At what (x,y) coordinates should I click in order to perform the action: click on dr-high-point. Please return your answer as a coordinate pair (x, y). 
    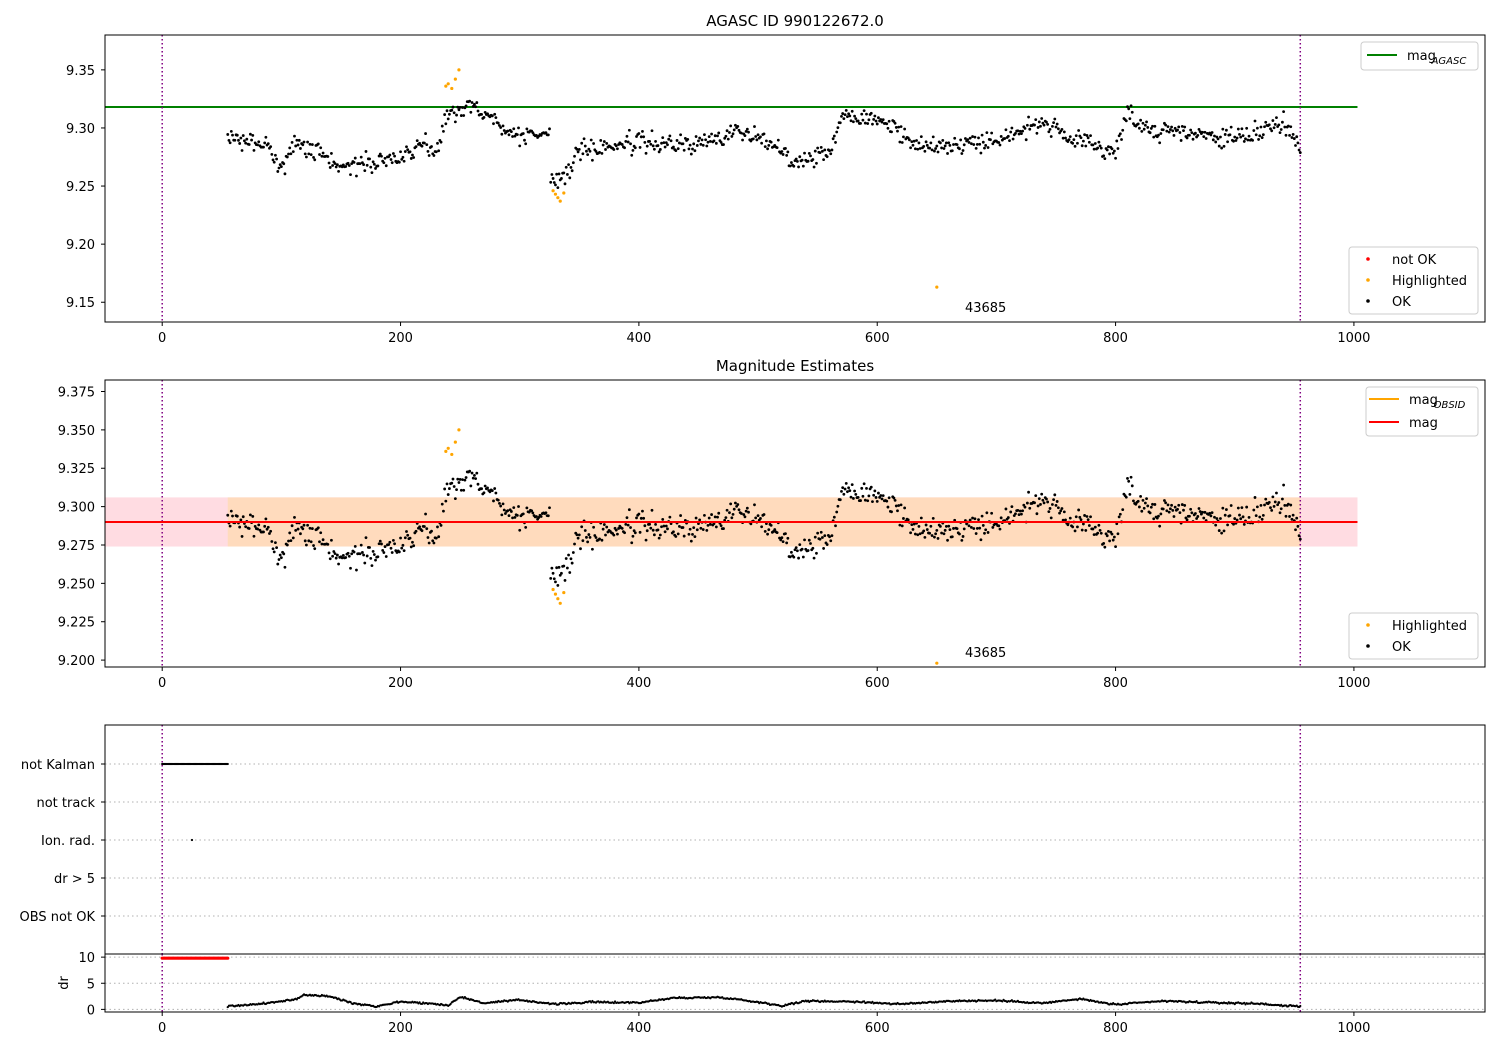
    Looking at the image, I should click on (228, 958).